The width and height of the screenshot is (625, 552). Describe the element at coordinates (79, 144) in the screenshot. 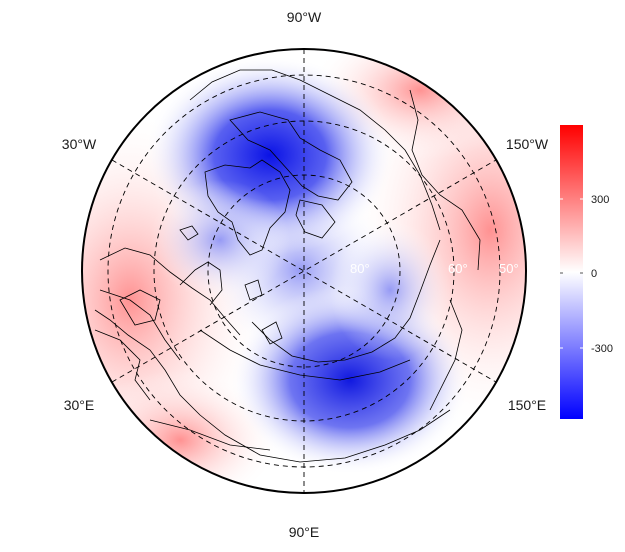

I see `lon-label-30w: 30°W` at that location.